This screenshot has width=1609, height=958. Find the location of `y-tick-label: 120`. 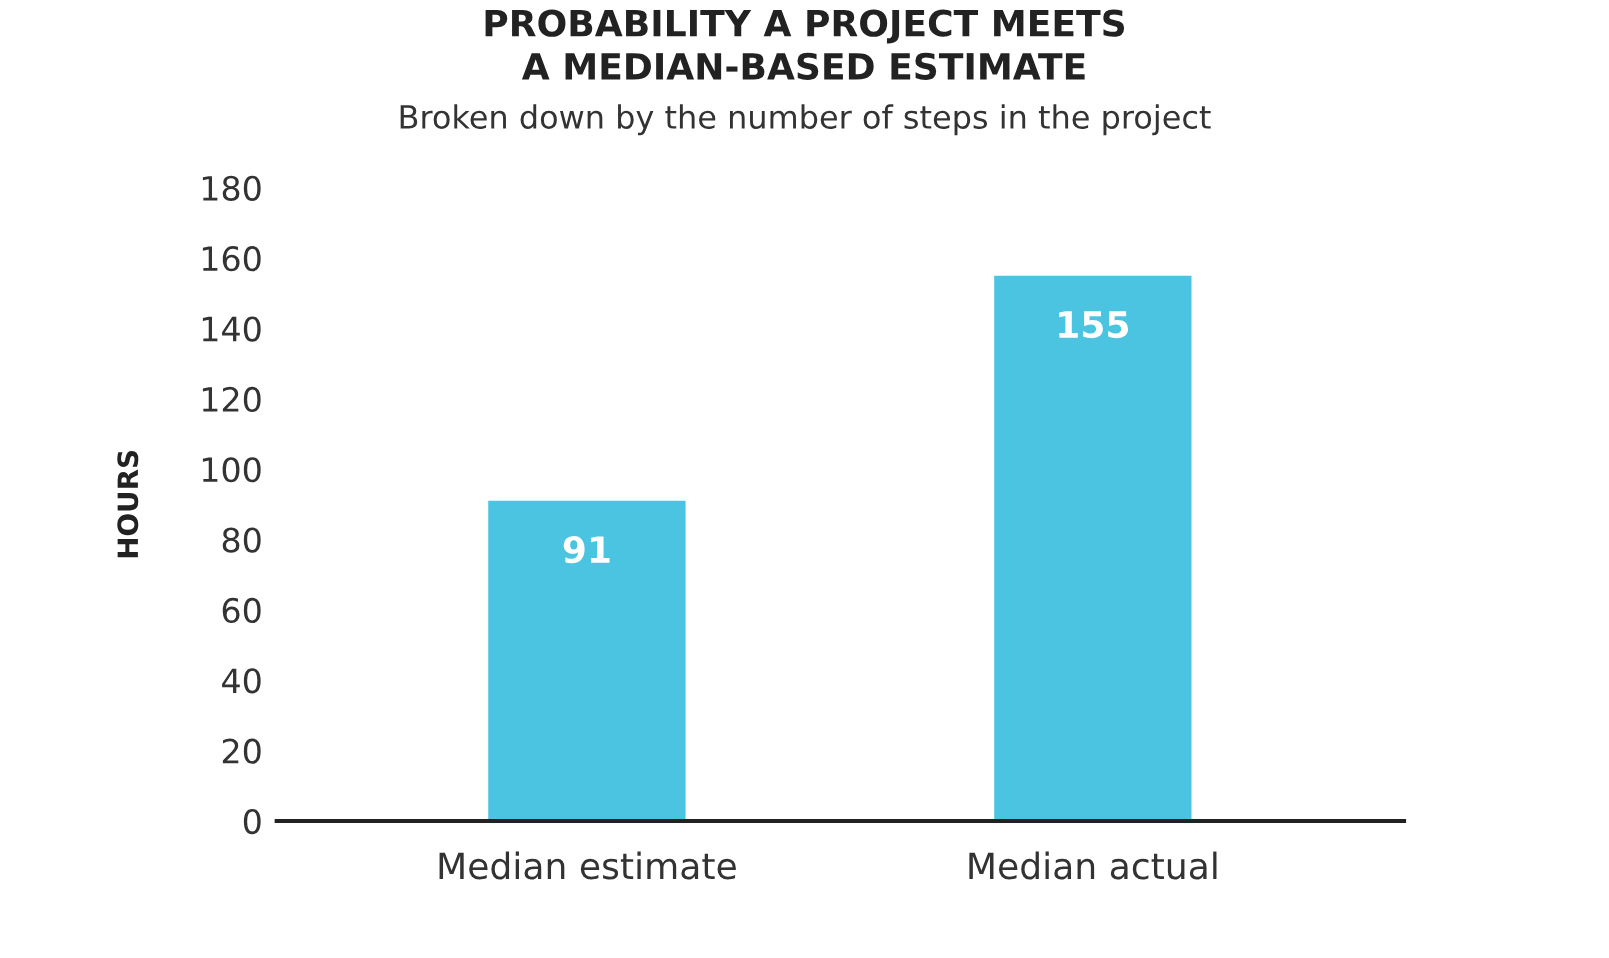

y-tick-label: 120 is located at coordinates (231, 399).